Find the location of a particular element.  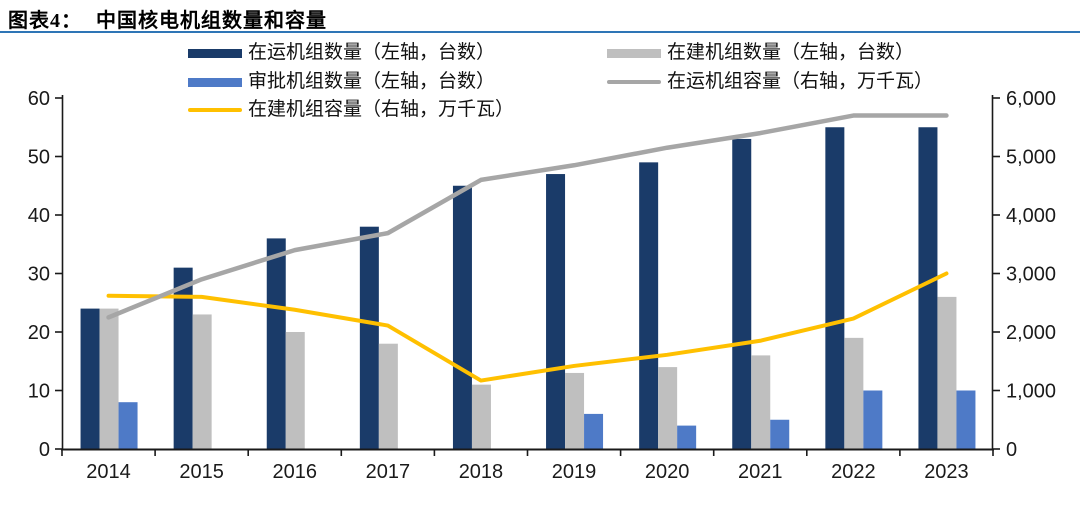

bar-1-2016 is located at coordinates (295, 390).